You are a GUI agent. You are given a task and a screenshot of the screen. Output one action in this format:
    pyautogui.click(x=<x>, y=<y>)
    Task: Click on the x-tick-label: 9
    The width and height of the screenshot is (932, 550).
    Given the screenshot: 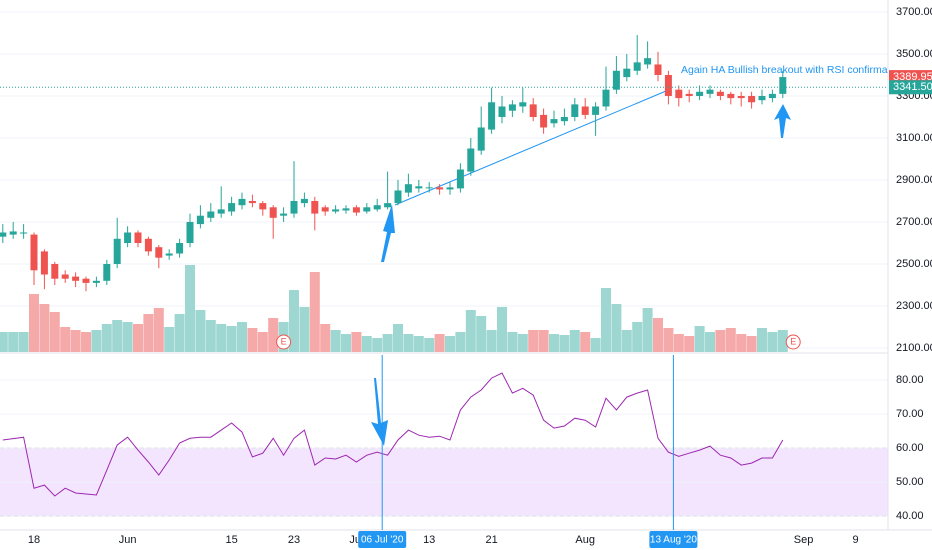 What is the action you would take?
    pyautogui.click(x=856, y=540)
    